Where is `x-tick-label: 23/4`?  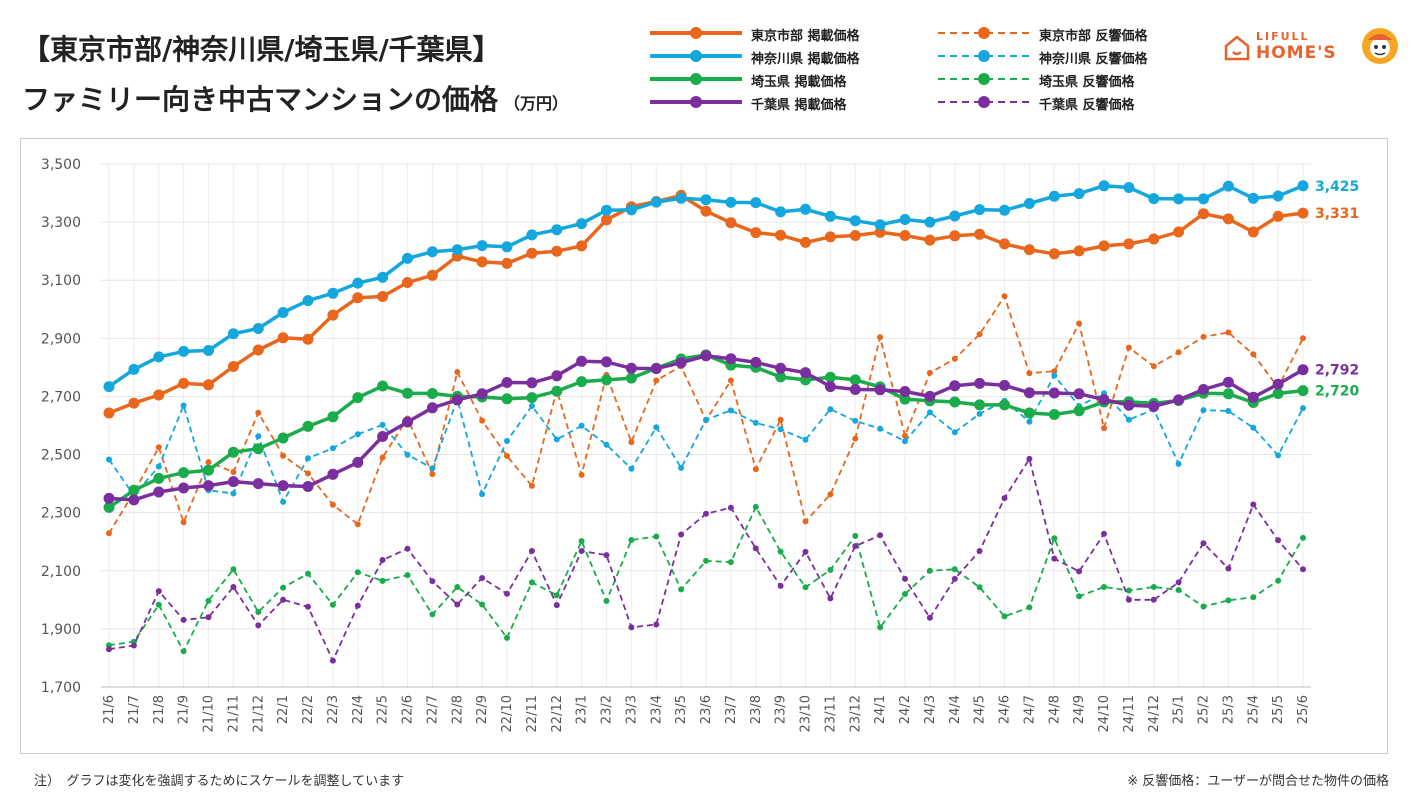
x-tick-label: 23/4 is located at coordinates (656, 709).